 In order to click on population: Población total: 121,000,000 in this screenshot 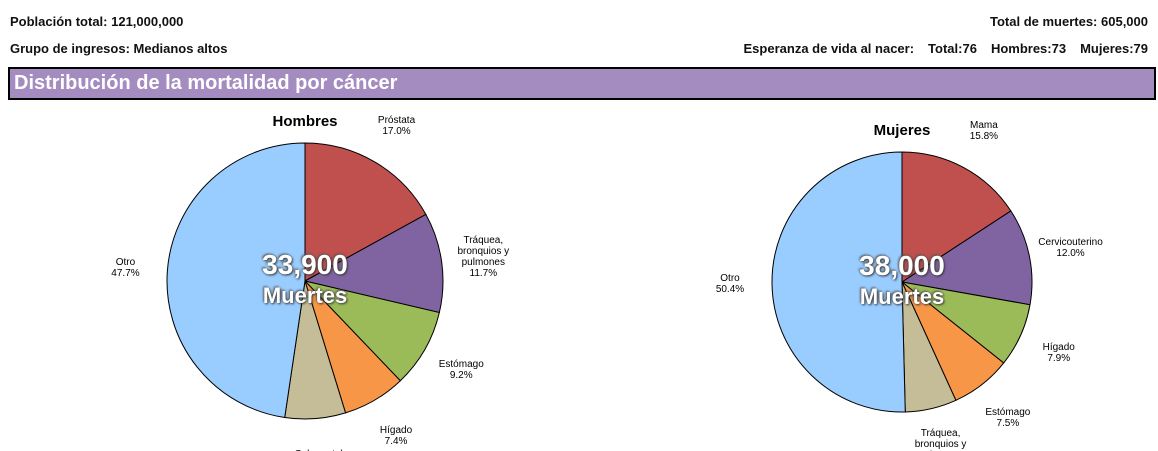, I will do `click(97, 21)`.